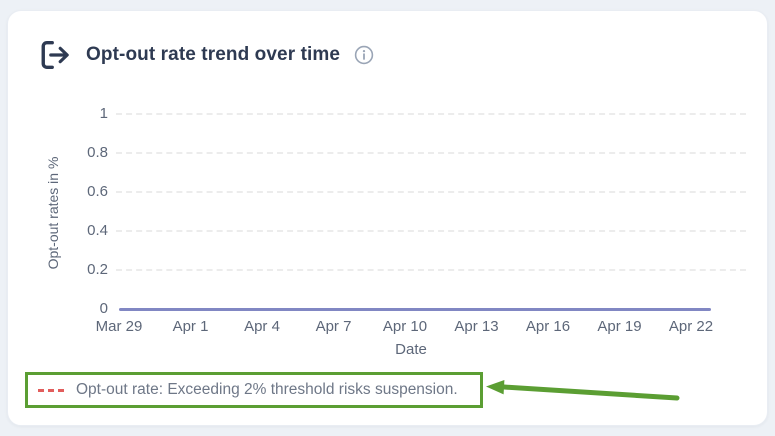 The width and height of the screenshot is (775, 436). Describe the element at coordinates (213, 54) in the screenshot. I see `chart-title: Opt-out rate trend over time` at that location.